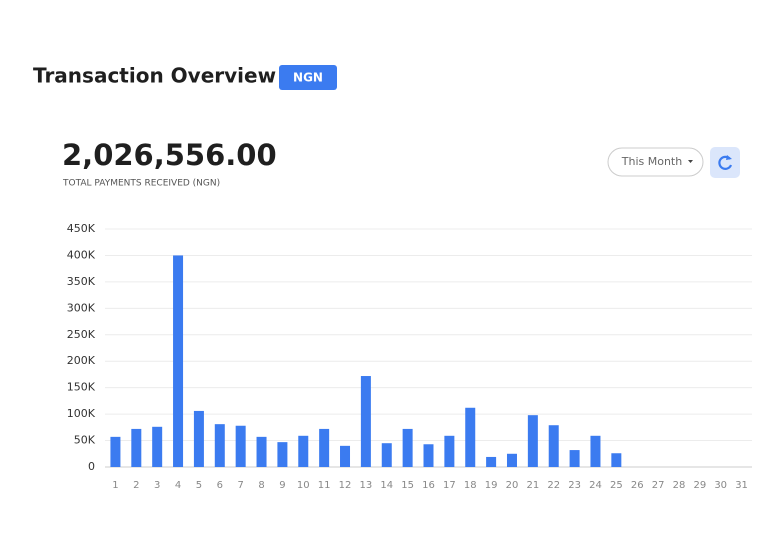 The image size is (768, 542). What do you see at coordinates (553, 485) in the screenshot?
I see `x-tick-label: 22` at bounding box center [553, 485].